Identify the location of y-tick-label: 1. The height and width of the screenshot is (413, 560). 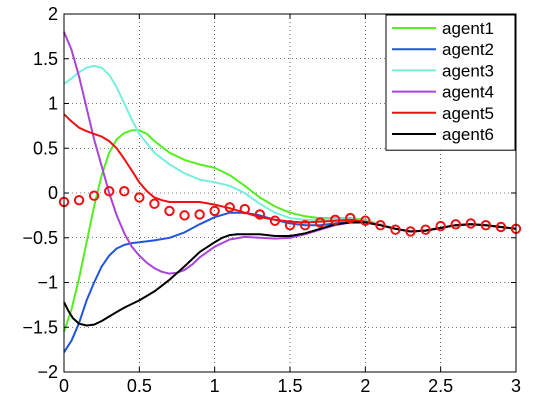
(53, 104).